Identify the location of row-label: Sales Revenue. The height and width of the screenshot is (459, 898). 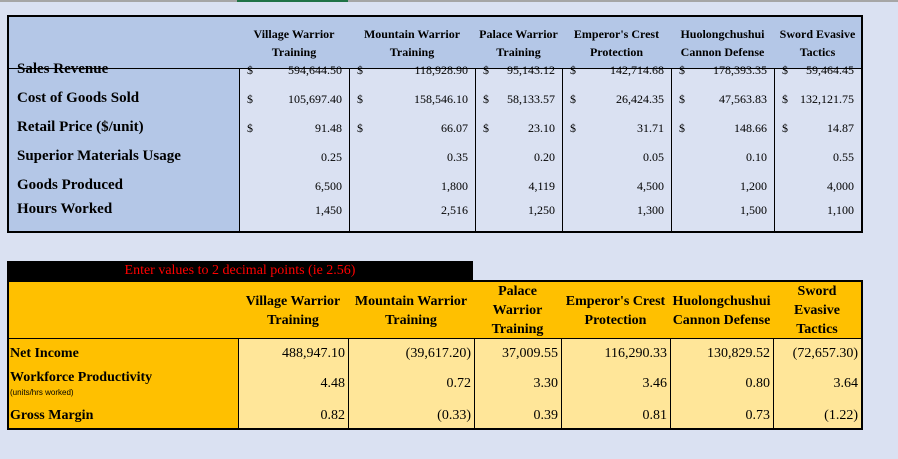
(63, 69).